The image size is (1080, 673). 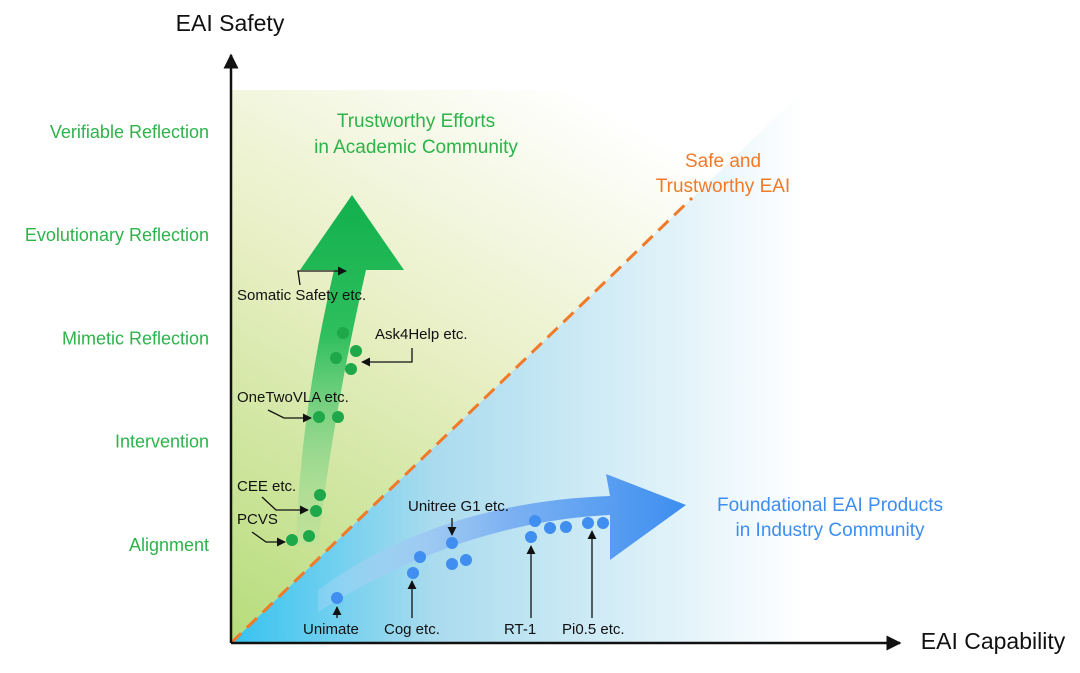 I want to click on annotation: Cog etc., so click(x=412, y=629).